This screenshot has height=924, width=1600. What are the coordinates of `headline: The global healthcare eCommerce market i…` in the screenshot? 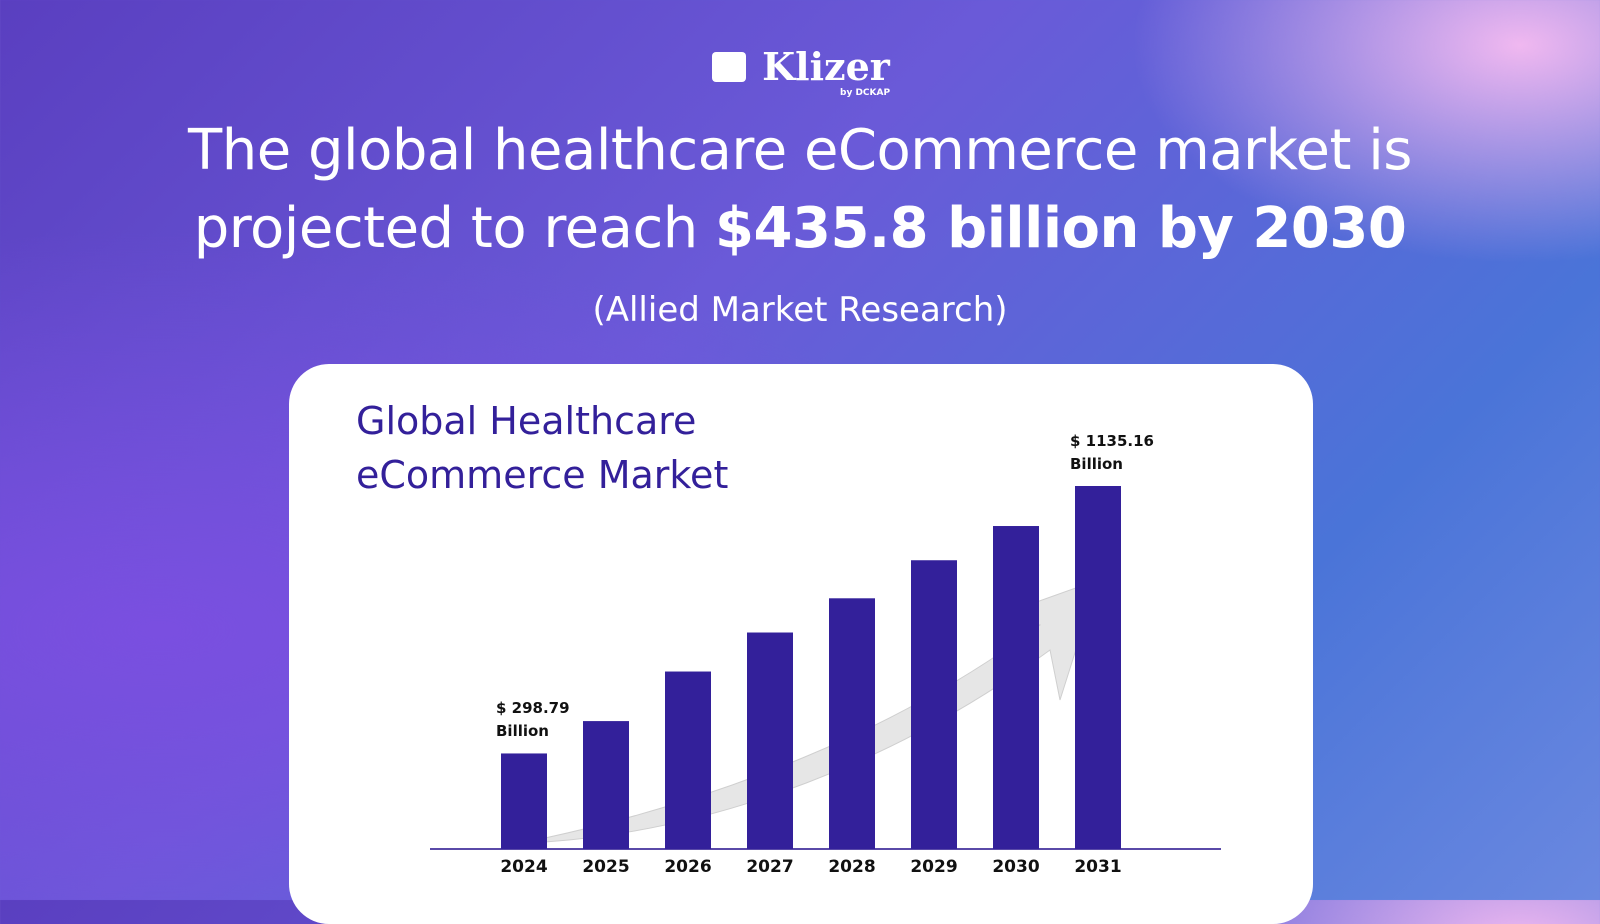 It's located at (800, 150).